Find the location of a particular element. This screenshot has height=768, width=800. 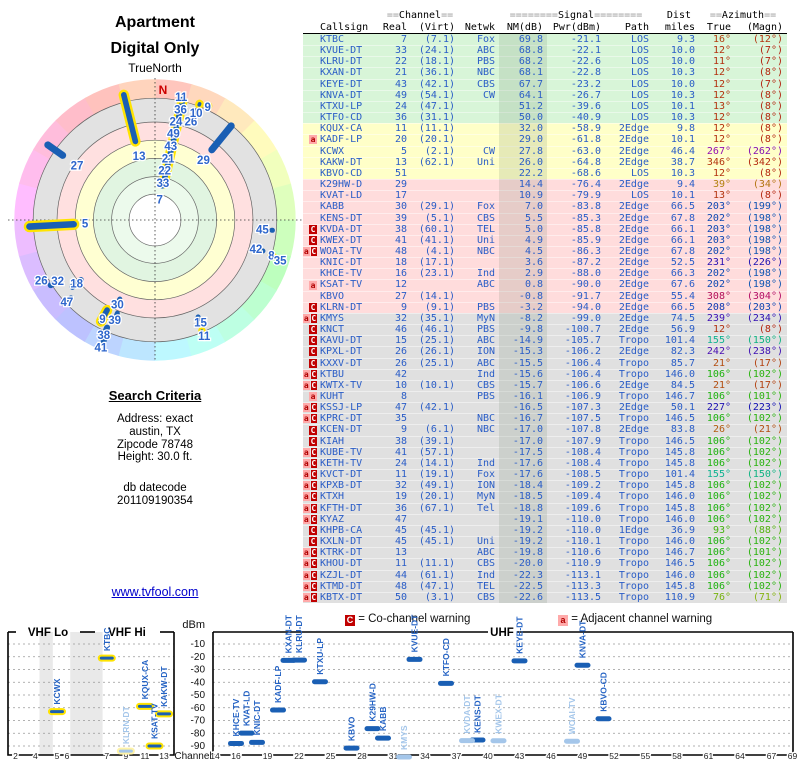

cell-magnetic-azimuth: (304°) is located at coordinates (764, 296).